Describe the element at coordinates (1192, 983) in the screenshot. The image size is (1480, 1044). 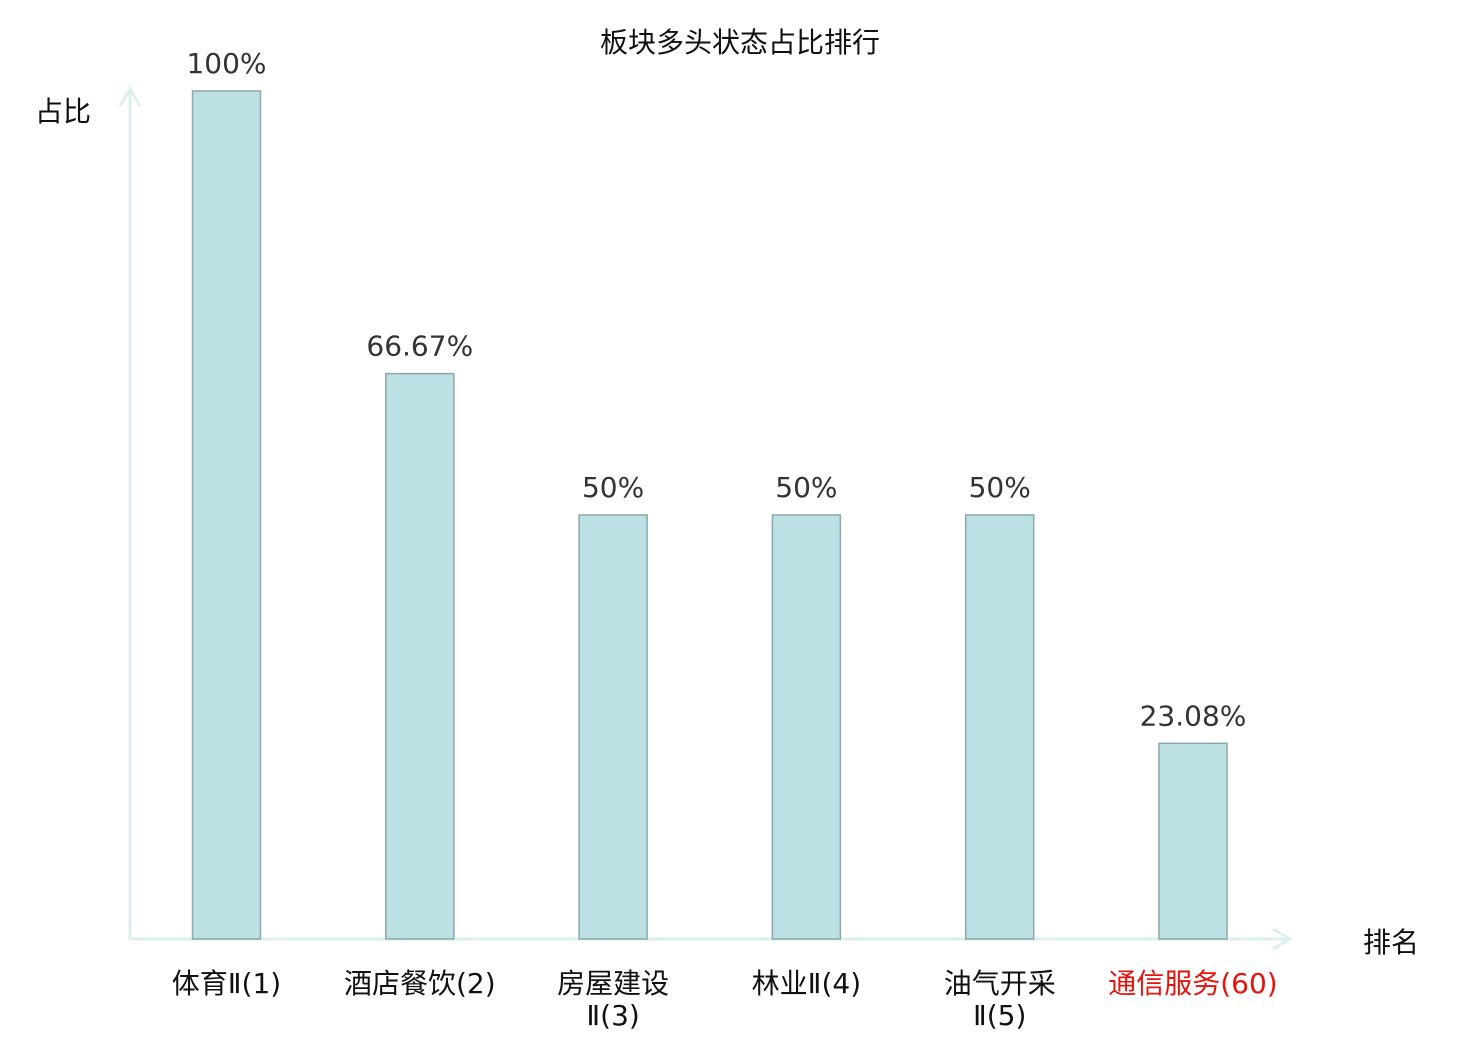
I see `x-tick-label: 通信服务(60)` at that location.